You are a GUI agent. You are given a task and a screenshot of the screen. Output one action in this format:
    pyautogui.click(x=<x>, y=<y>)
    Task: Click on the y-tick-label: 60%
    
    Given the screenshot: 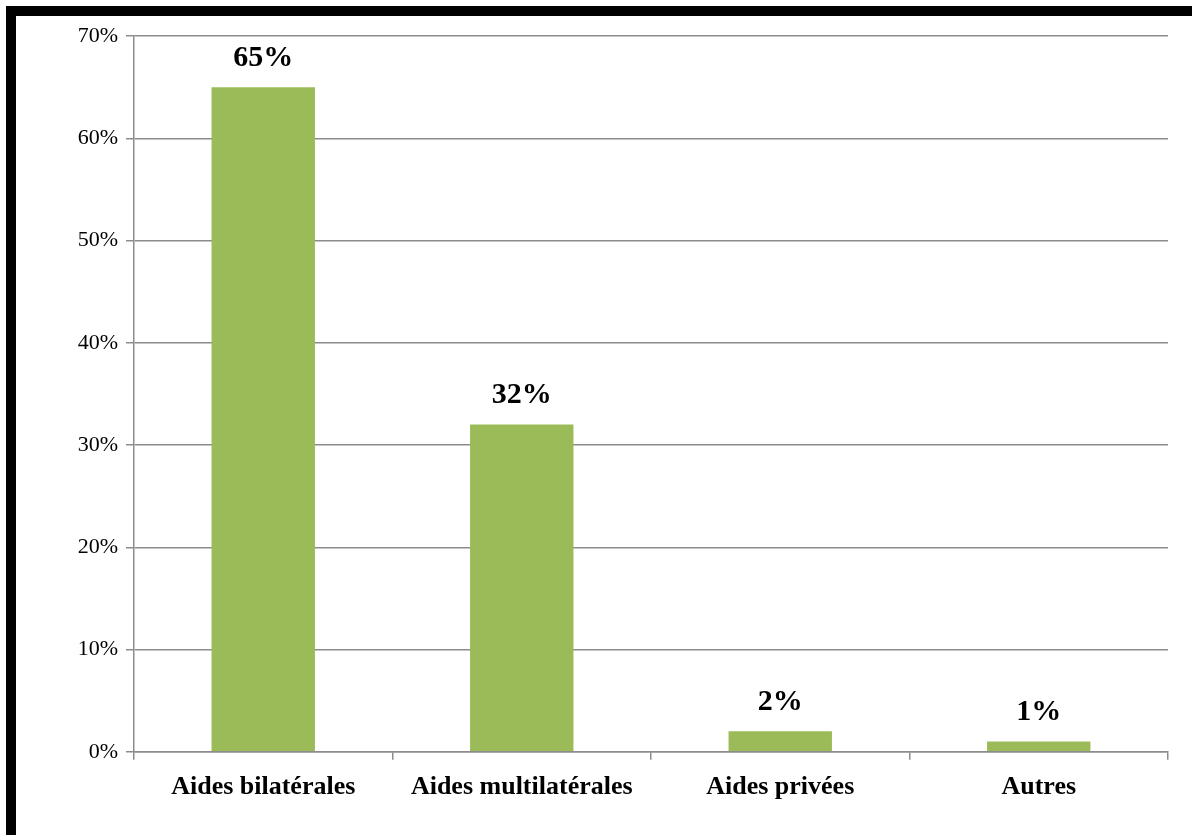 What is the action you would take?
    pyautogui.click(x=97, y=137)
    